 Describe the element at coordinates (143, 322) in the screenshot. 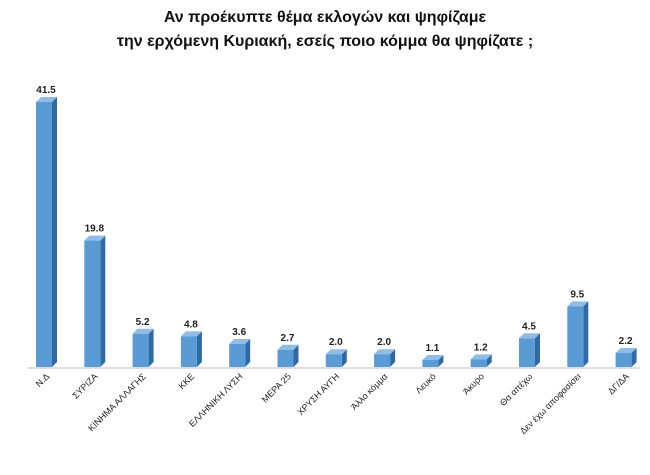

I see `data-label: 5.2` at that location.